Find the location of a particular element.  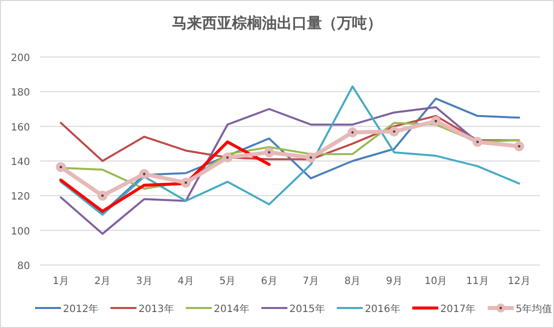

y-tick-label: 140 is located at coordinates (20, 162).